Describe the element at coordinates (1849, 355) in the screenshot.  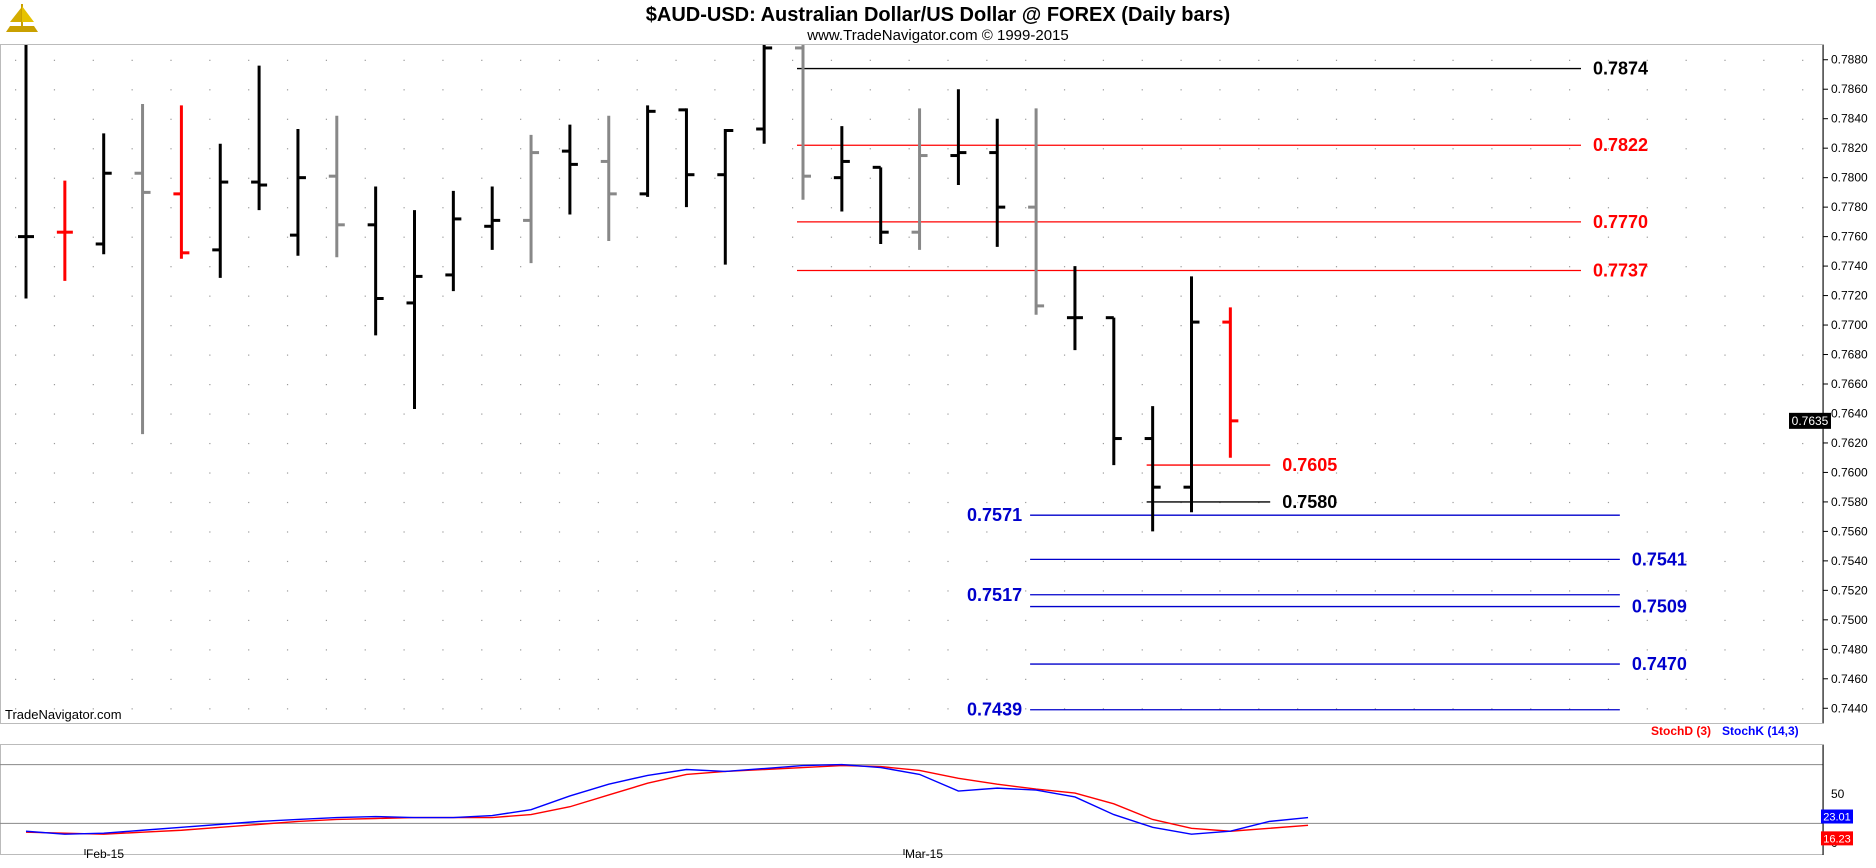
I see `y-tick-label: 0.7680` at that location.